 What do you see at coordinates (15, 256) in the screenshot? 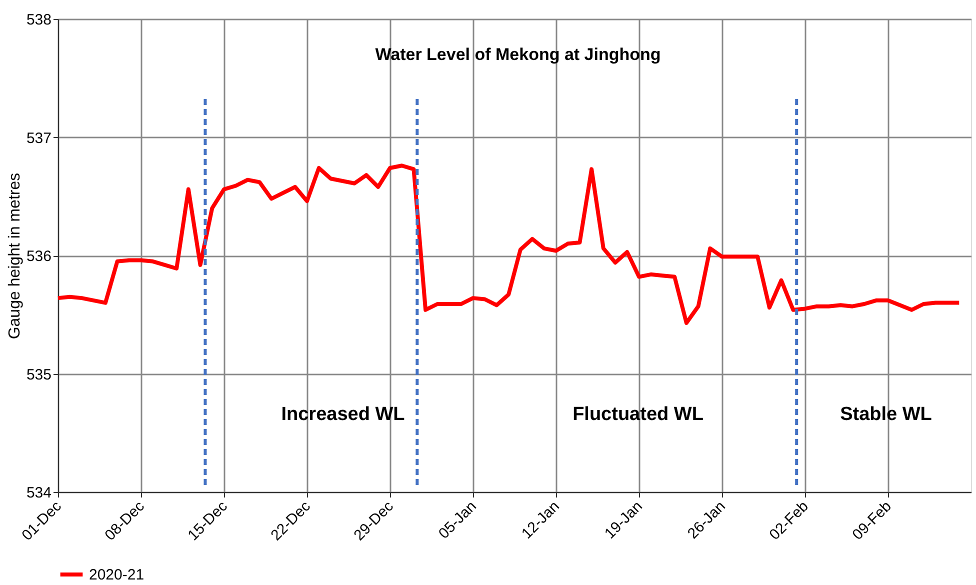
I see `y-axis-title: Gauge height in metres` at bounding box center [15, 256].